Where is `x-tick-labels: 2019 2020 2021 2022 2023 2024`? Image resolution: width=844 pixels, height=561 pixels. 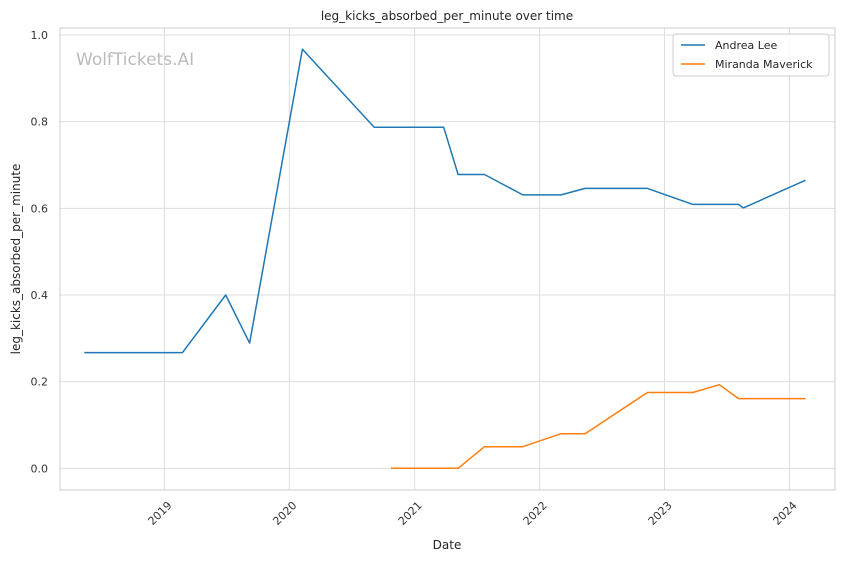
x-tick-labels: 2019 2020 2021 2022 2023 2024 is located at coordinates (473, 513).